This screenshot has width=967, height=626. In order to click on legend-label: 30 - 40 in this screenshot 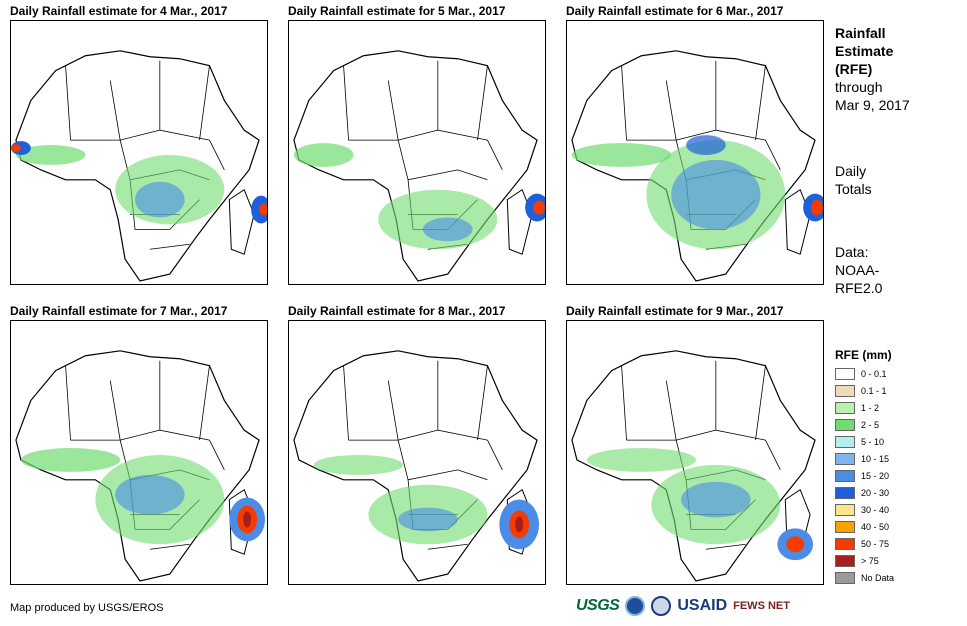, I will do `click(875, 509)`.